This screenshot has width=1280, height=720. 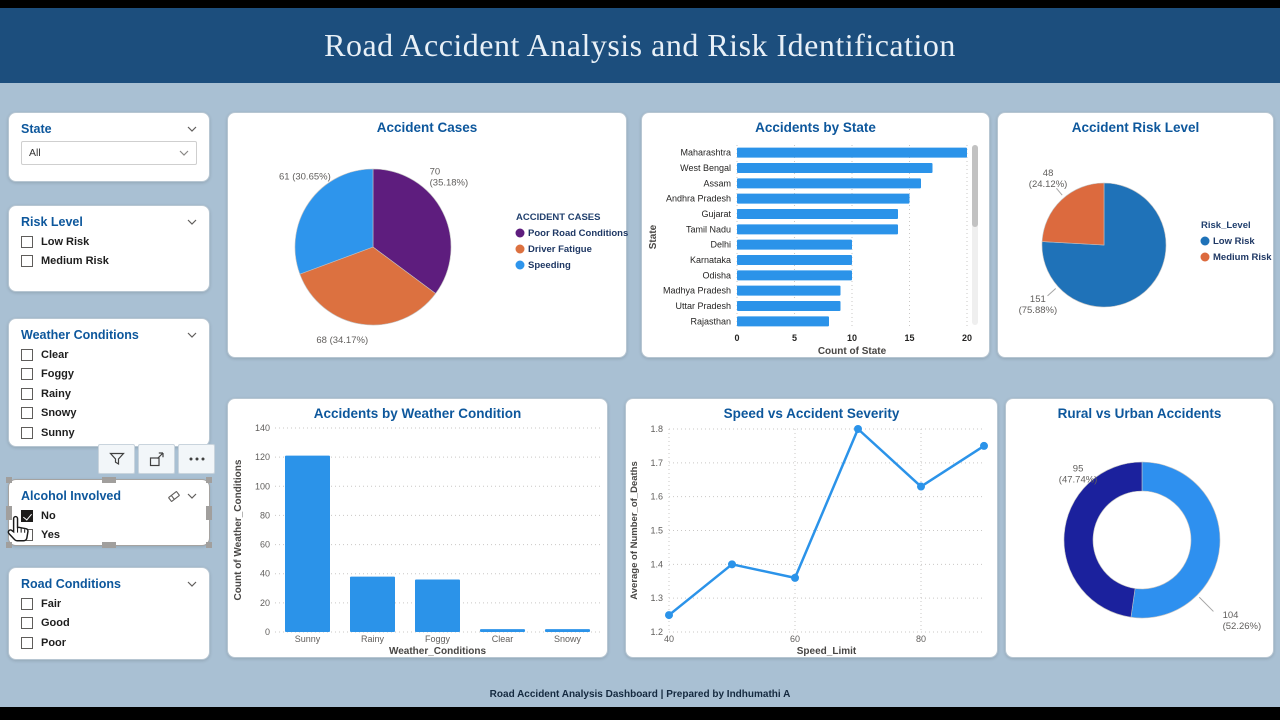 I want to click on checkbox-option-rainy: Rainy, so click(x=109, y=394).